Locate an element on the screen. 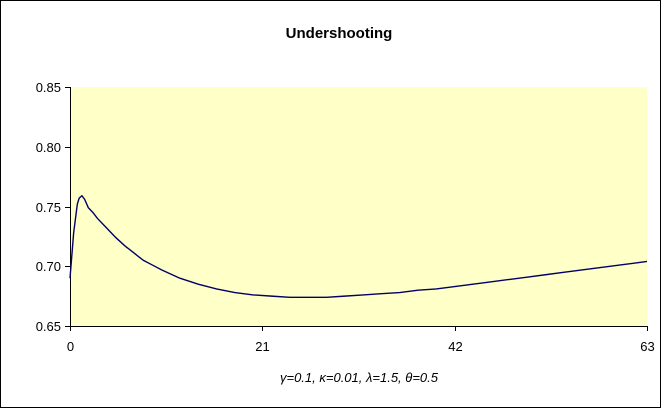 The width and height of the screenshot is (661, 408). y-tick-label: 0.75 is located at coordinates (48, 207).